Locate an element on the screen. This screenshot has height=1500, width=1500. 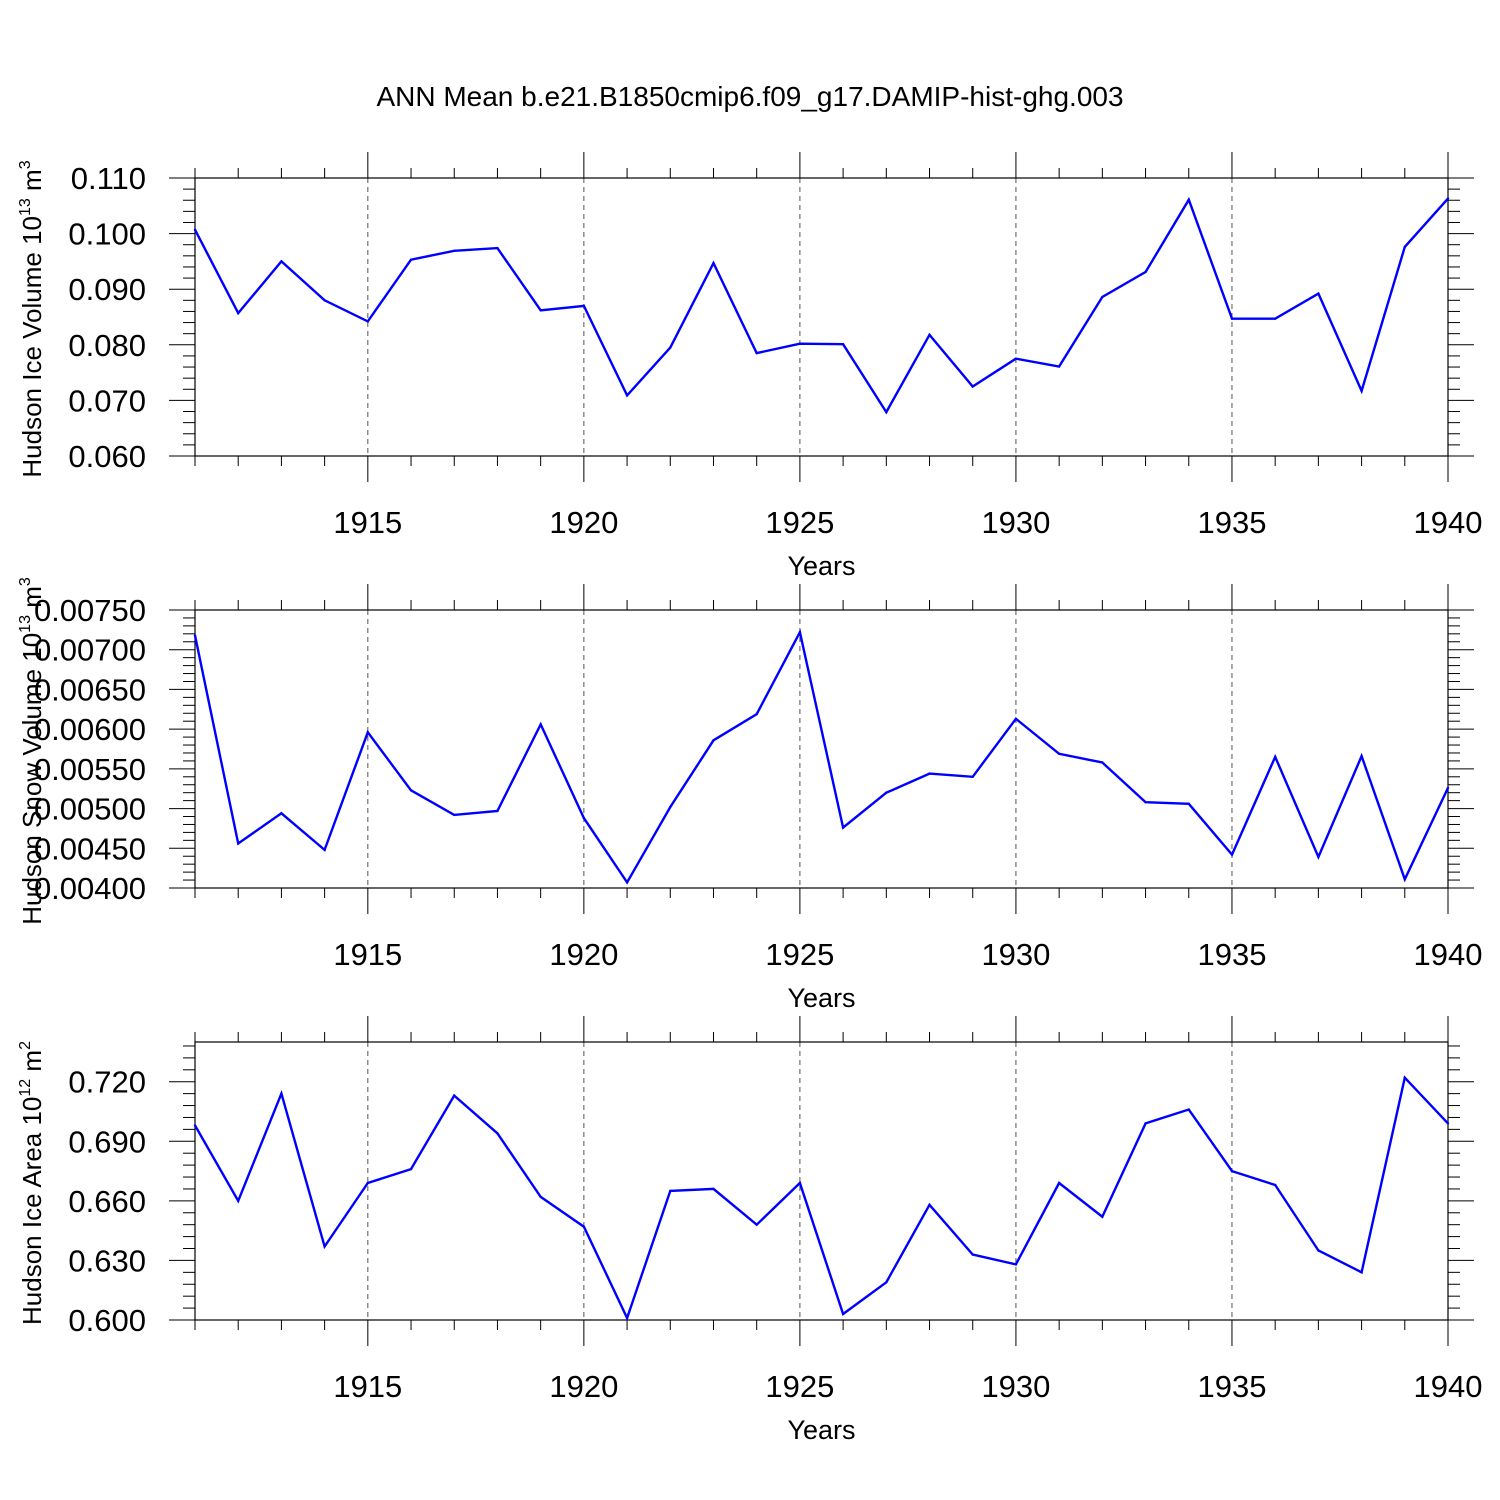
y-axis-label: Hudson Ice Volume 1013 m3 is located at coordinates (32, 318).